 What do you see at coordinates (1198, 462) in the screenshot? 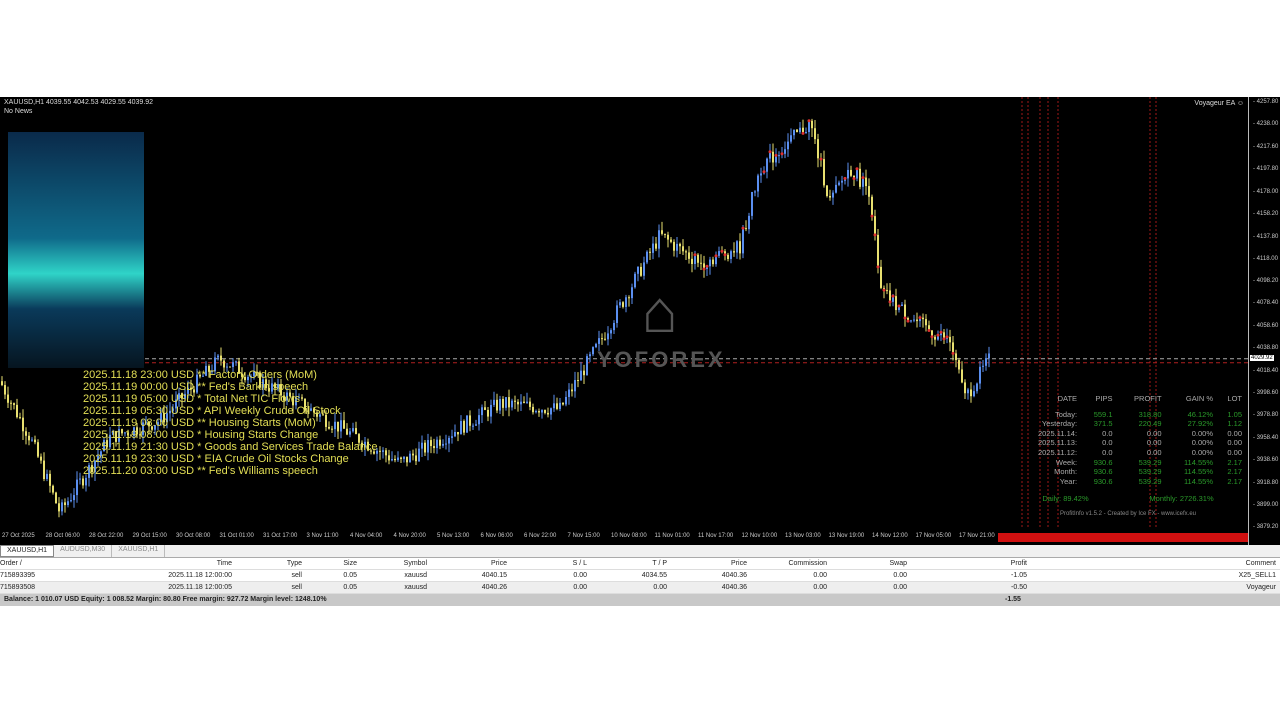
I see `stats-cell: 114.55%` at bounding box center [1198, 462].